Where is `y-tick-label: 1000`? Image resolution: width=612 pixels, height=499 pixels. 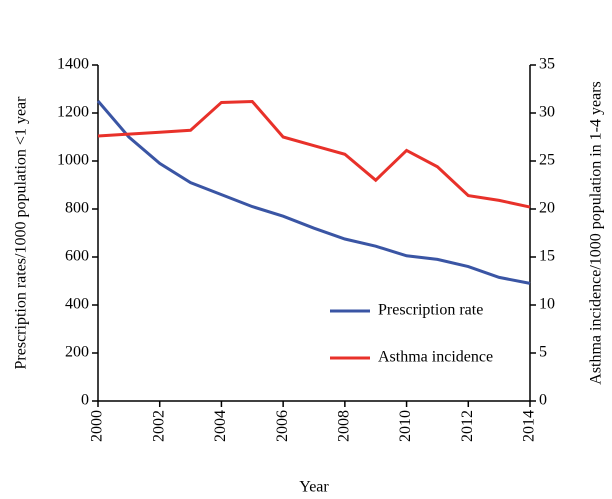
y-tick-label: 1000 is located at coordinates (73, 160).